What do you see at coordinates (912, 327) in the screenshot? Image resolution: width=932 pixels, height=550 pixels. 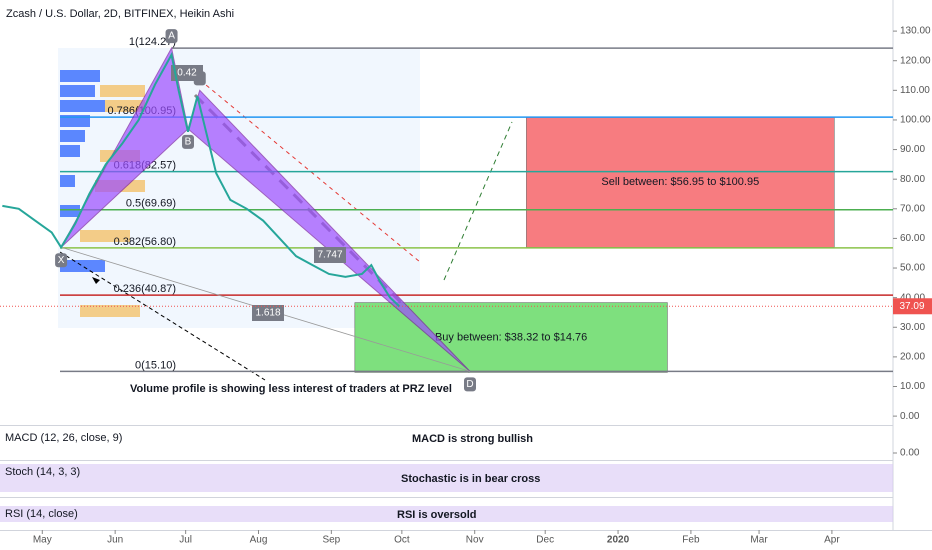 I see `y-tick-label: 30.00` at bounding box center [912, 327].